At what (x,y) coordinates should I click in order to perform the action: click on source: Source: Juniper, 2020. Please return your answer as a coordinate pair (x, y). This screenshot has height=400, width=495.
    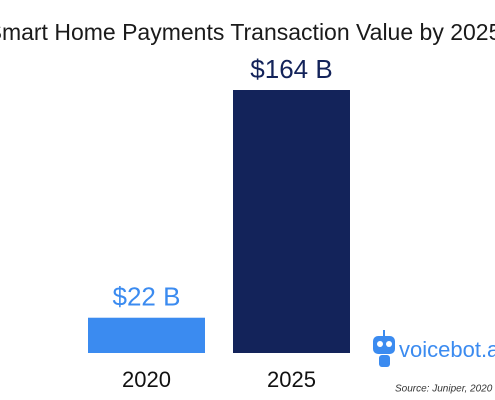
    Looking at the image, I should click on (444, 389).